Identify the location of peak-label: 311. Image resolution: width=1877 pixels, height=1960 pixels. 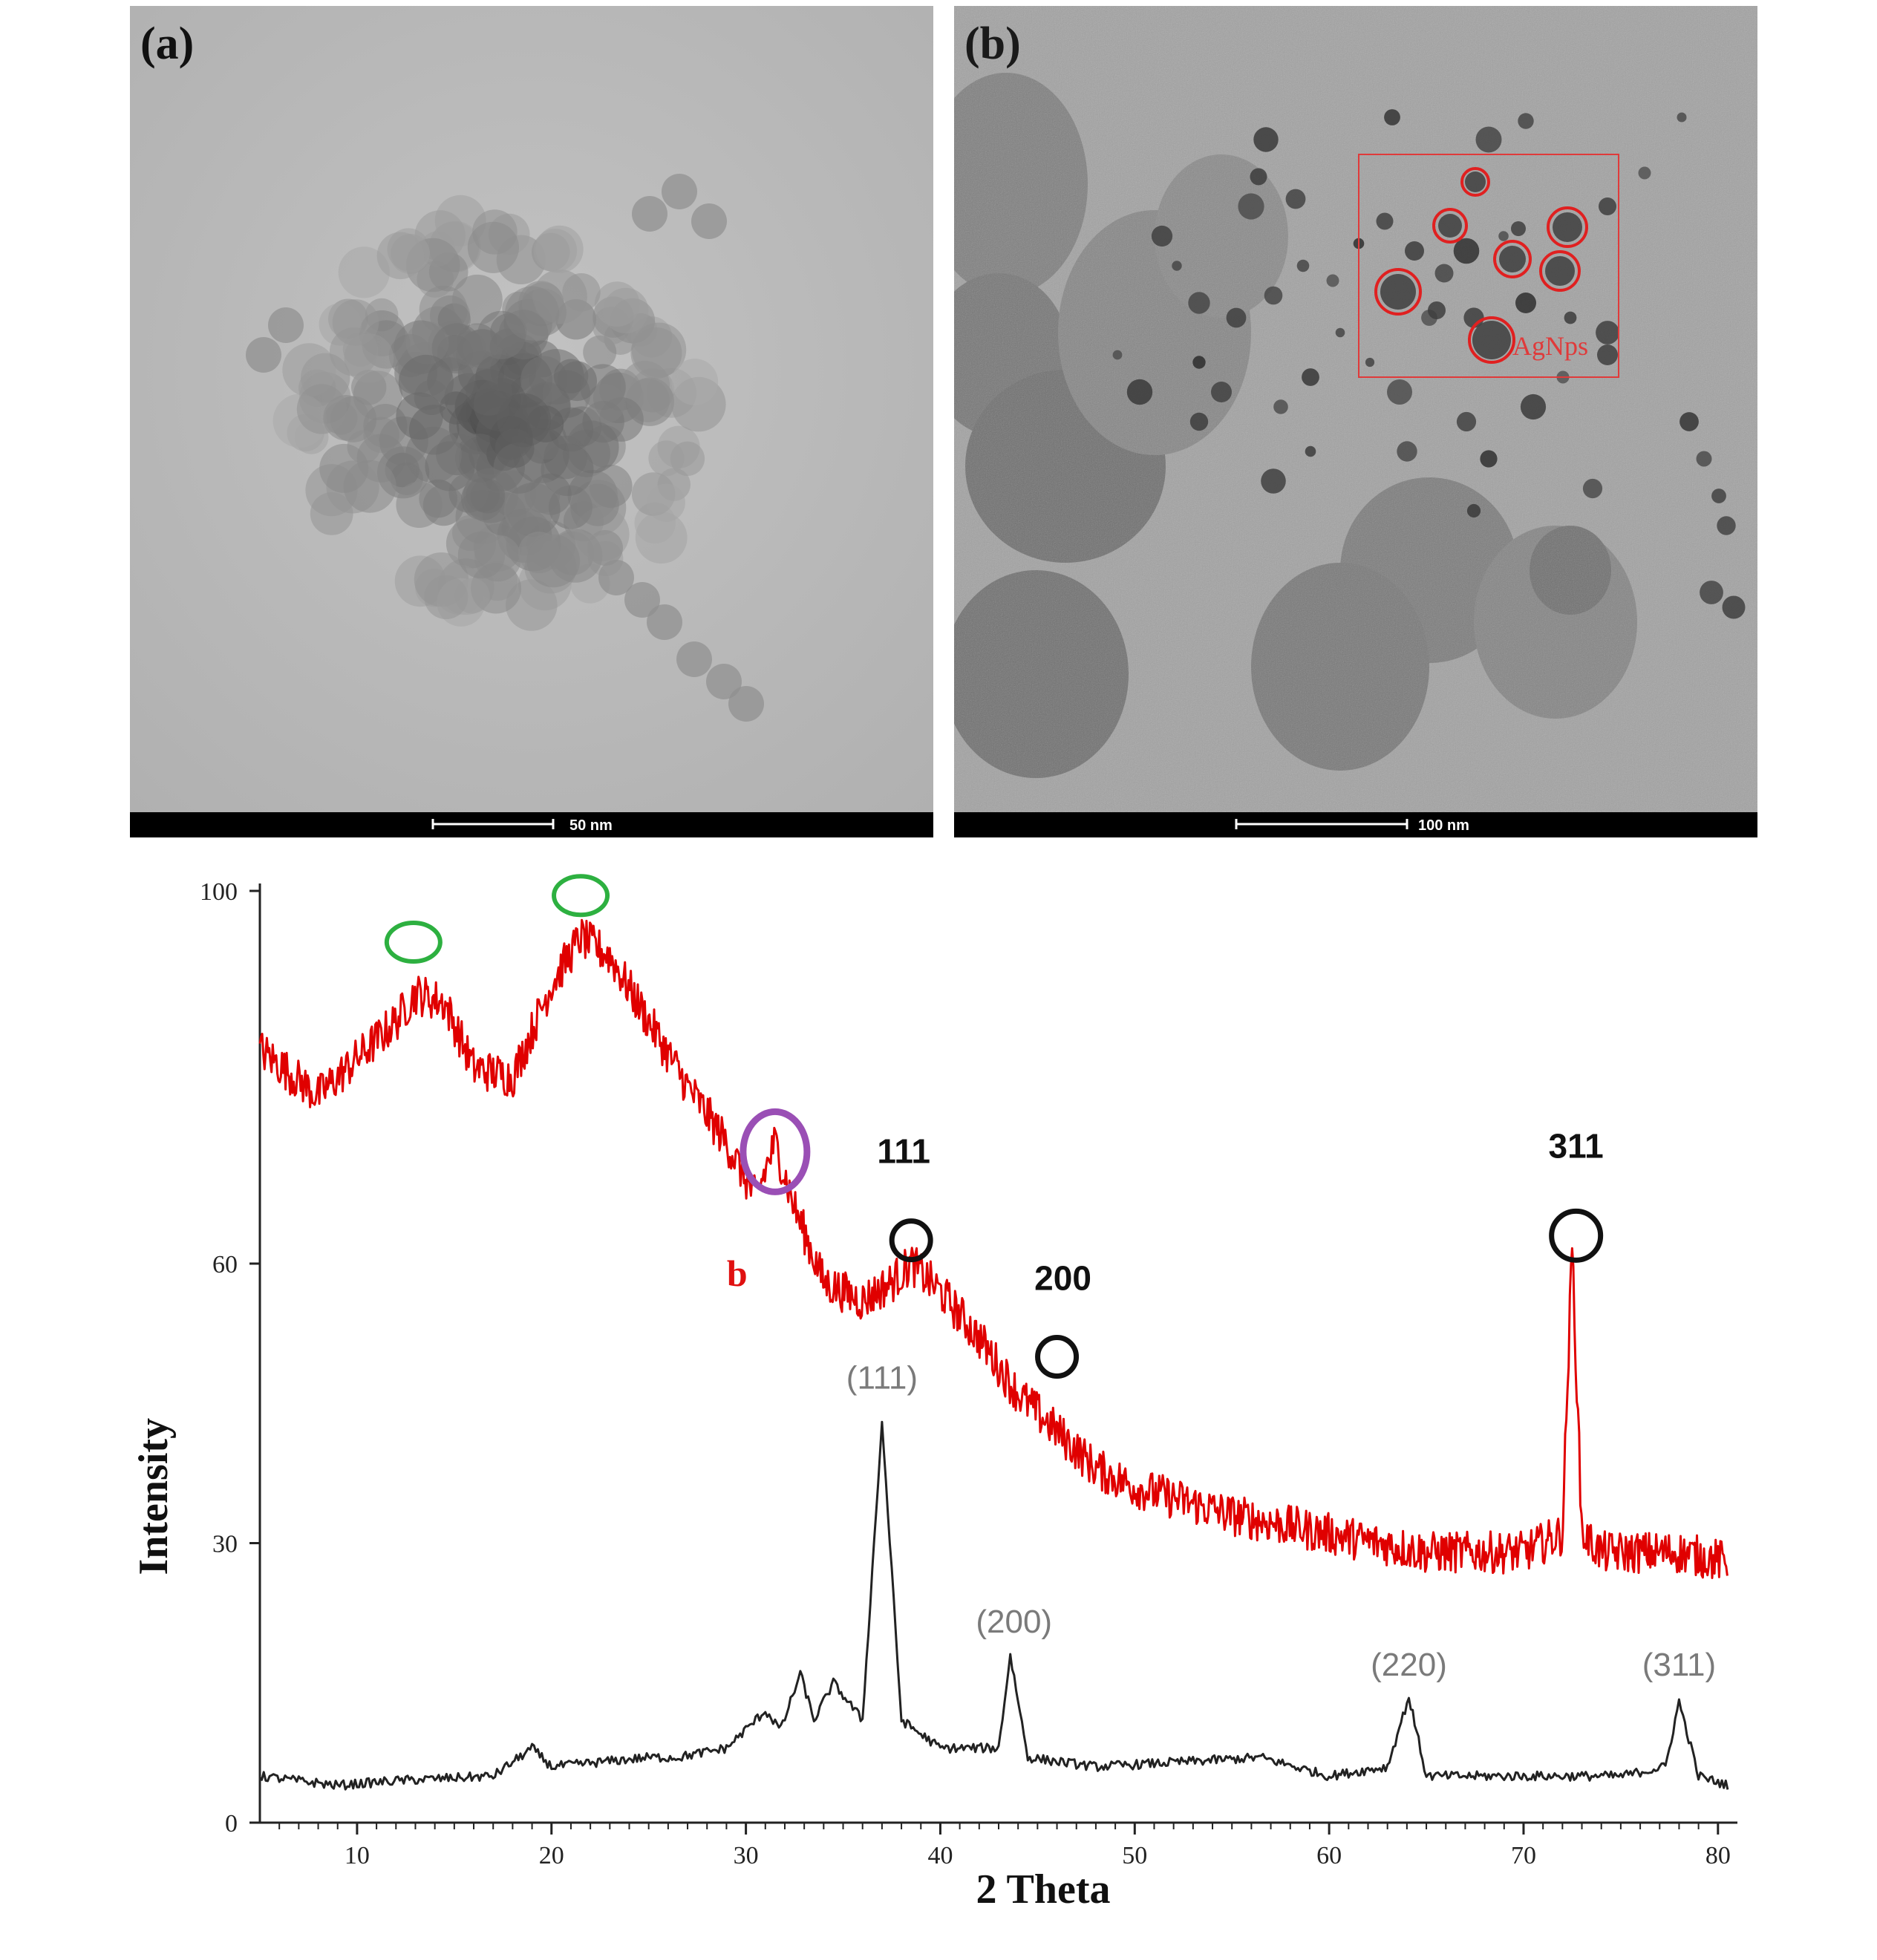
(1576, 1145).